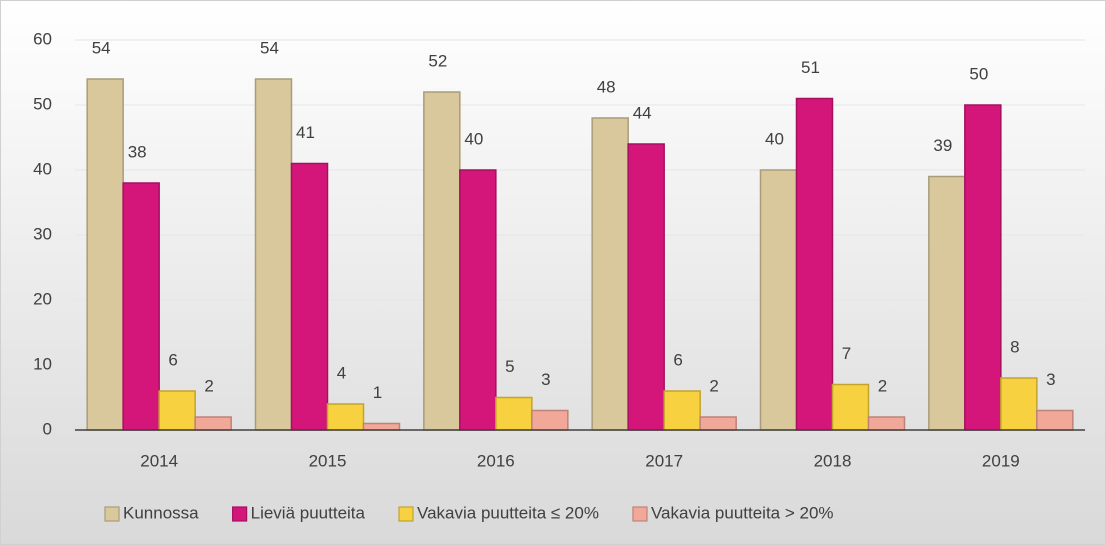 This screenshot has width=1106, height=545. I want to click on data-label: 7, so click(846, 353).